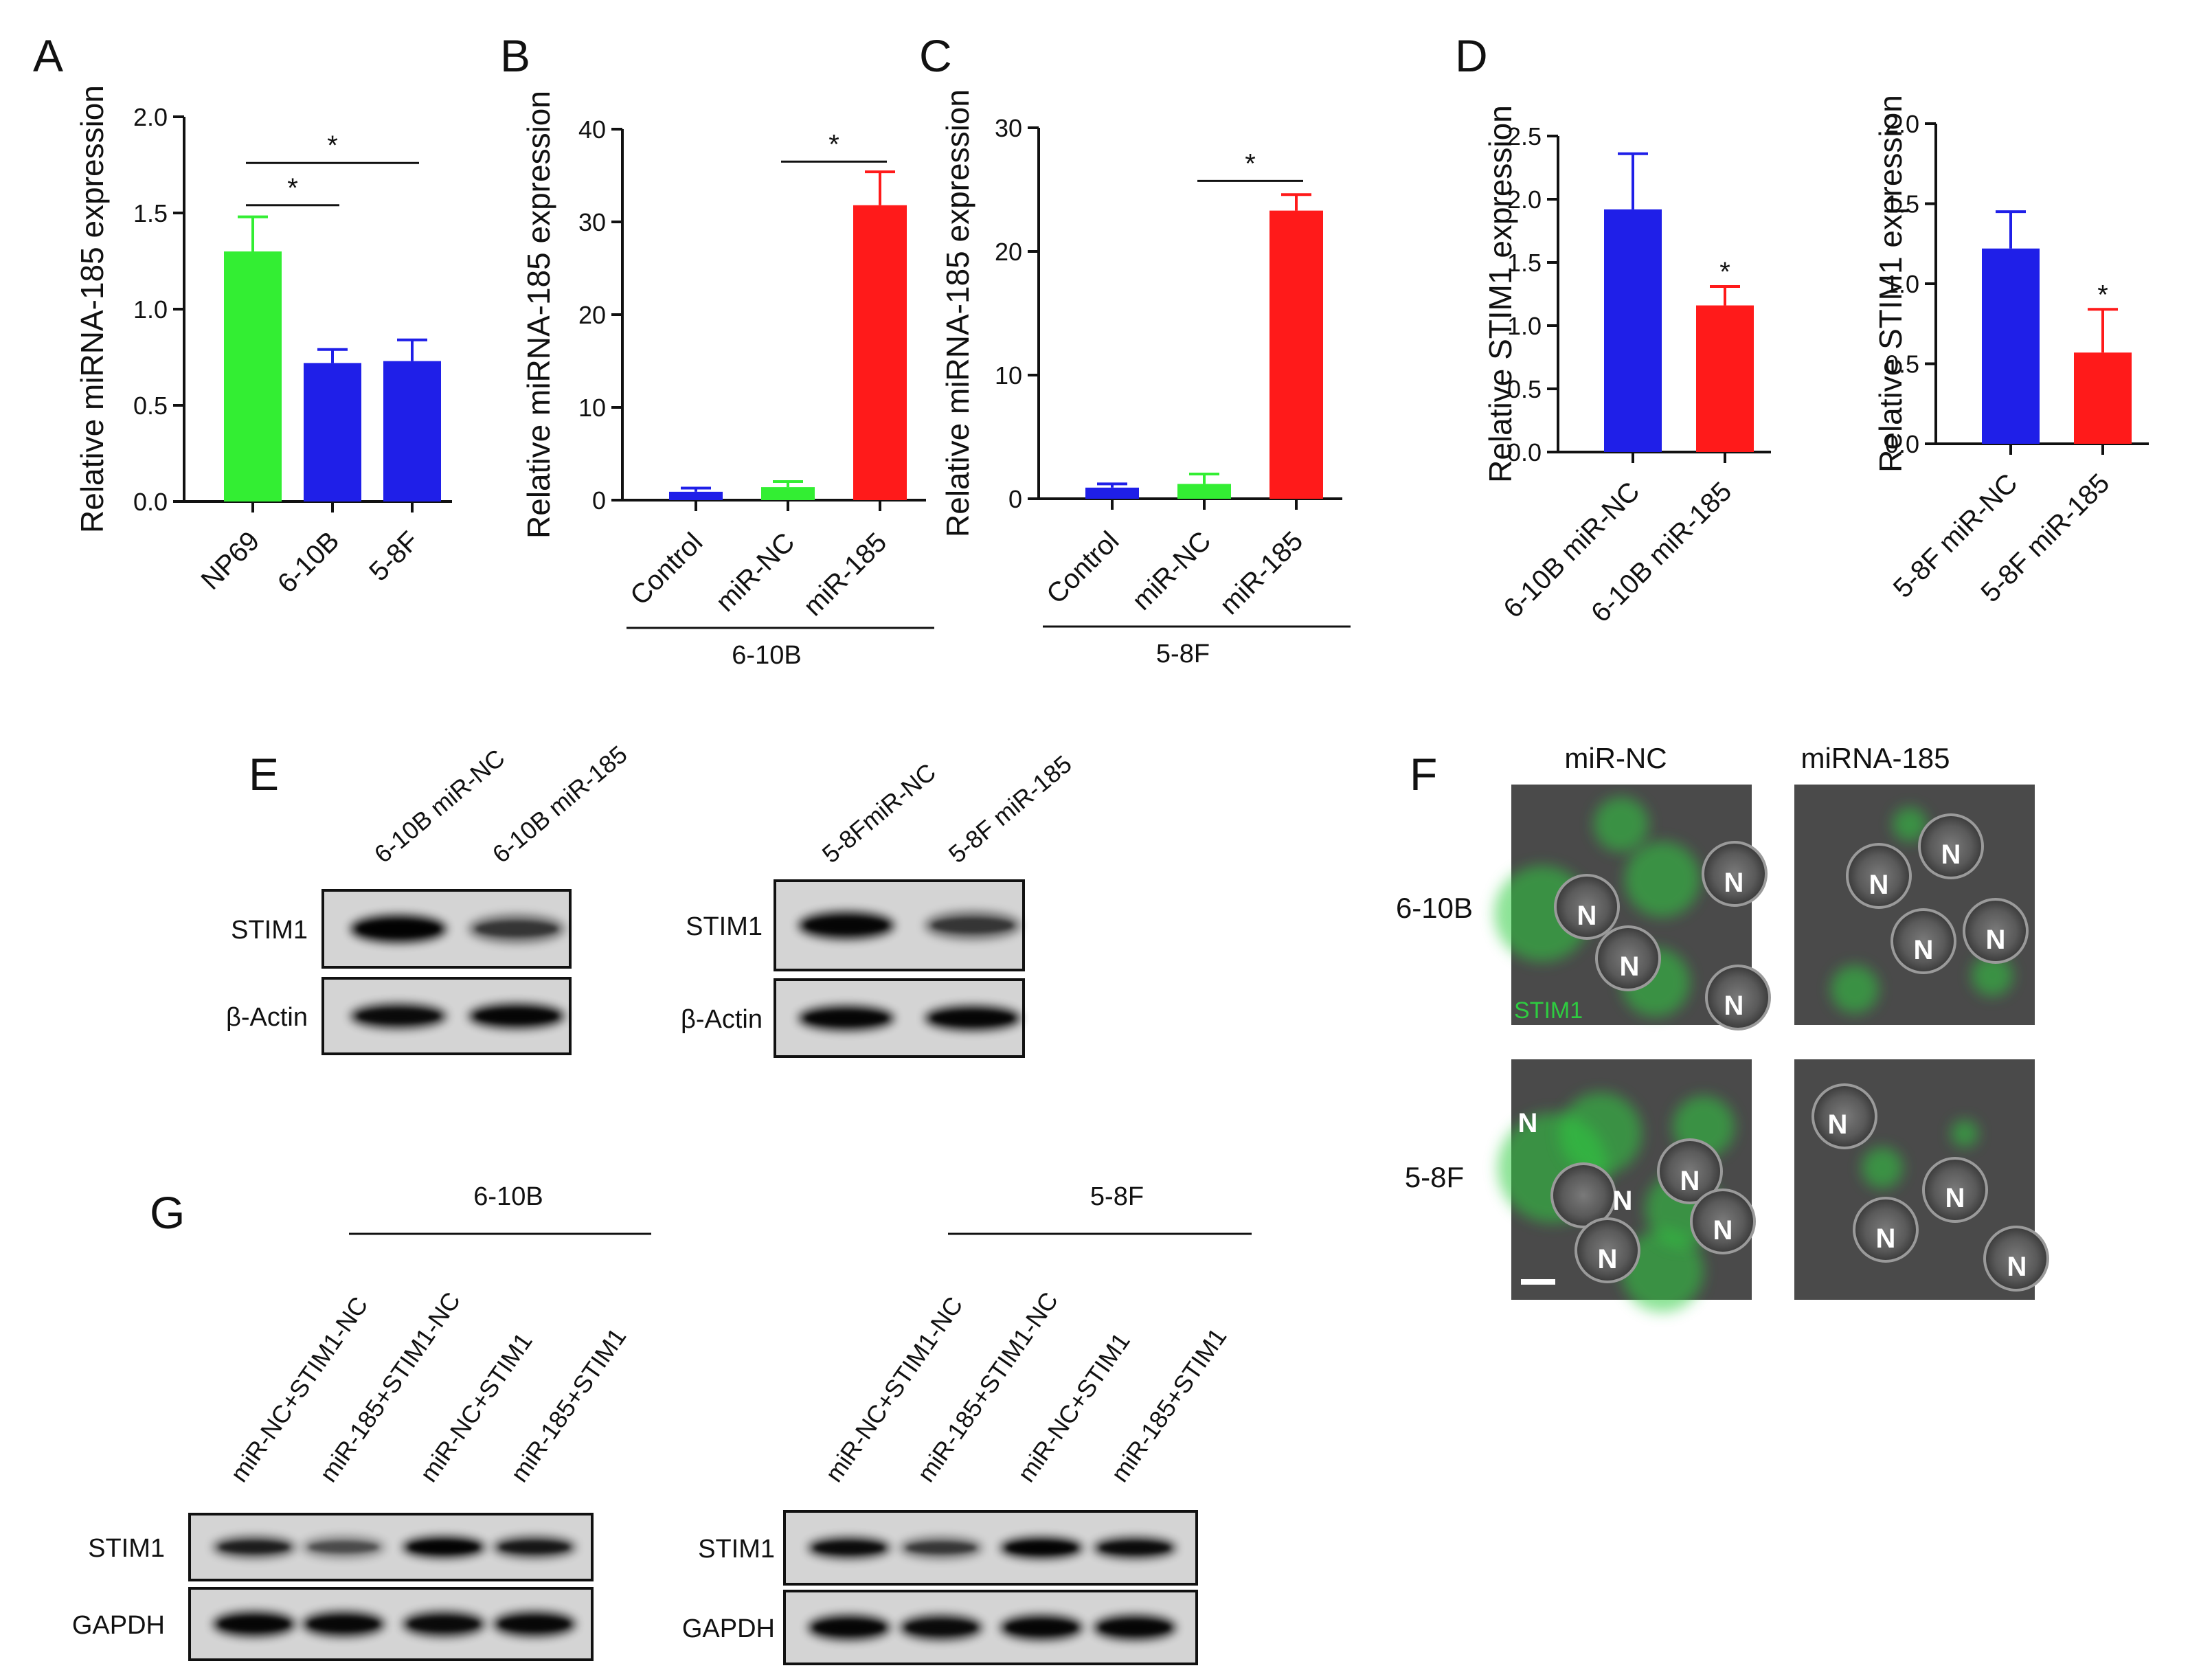 The height and width of the screenshot is (1679, 2212). What do you see at coordinates (1008, 252) in the screenshot?
I see `y-tick-label: 20` at bounding box center [1008, 252].